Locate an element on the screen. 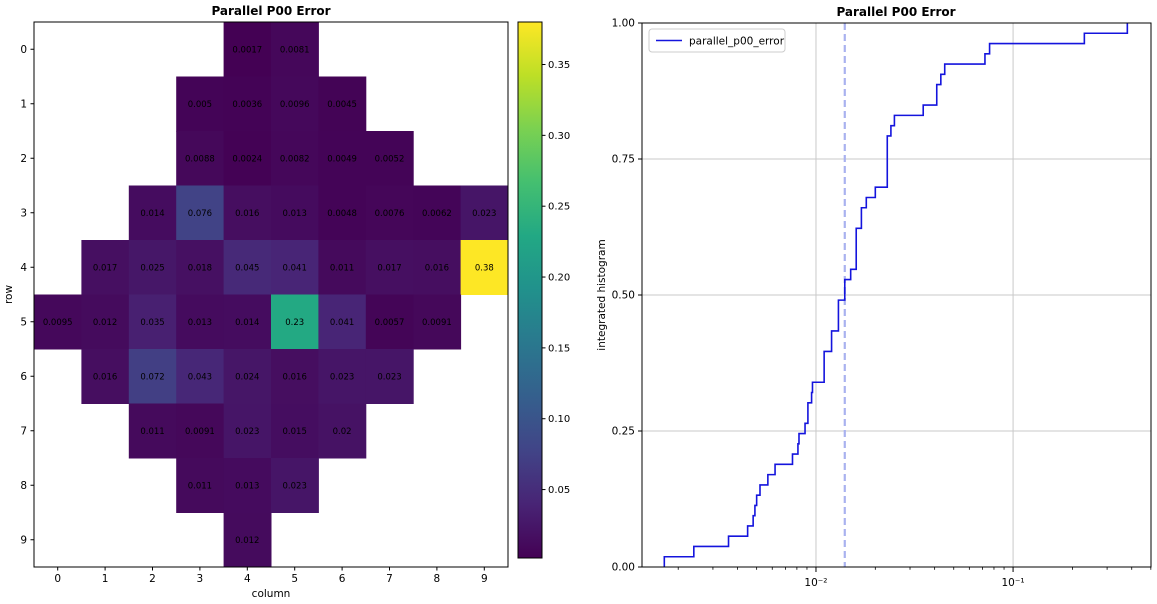 This screenshot has width=1157, height=604. svg-text: 0.0081 is located at coordinates (295, 50).